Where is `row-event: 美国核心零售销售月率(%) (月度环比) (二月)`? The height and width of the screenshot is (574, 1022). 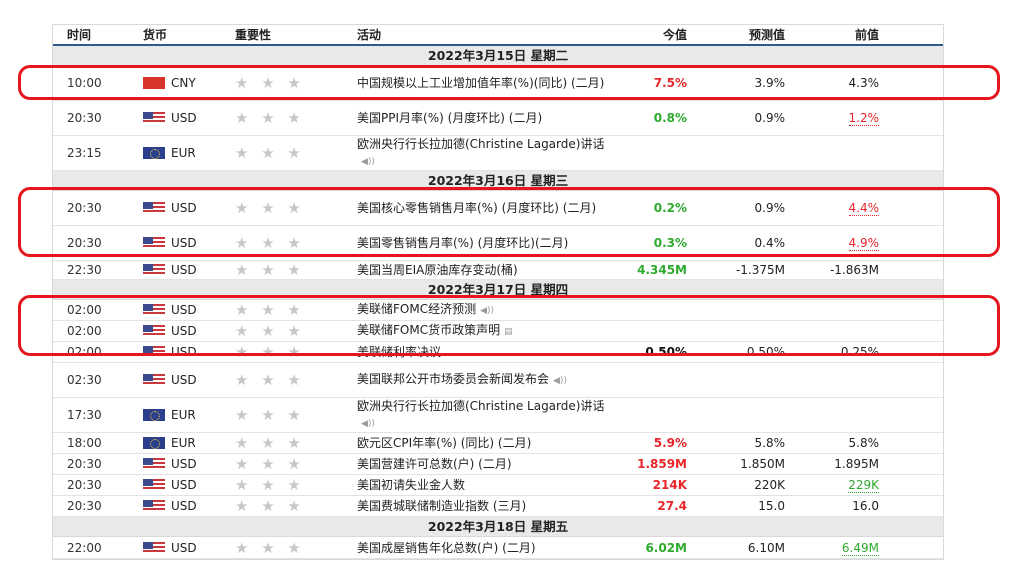
row-event: 美国核心零售销售月率(%) (月度环比) (二月) is located at coordinates (486, 208).